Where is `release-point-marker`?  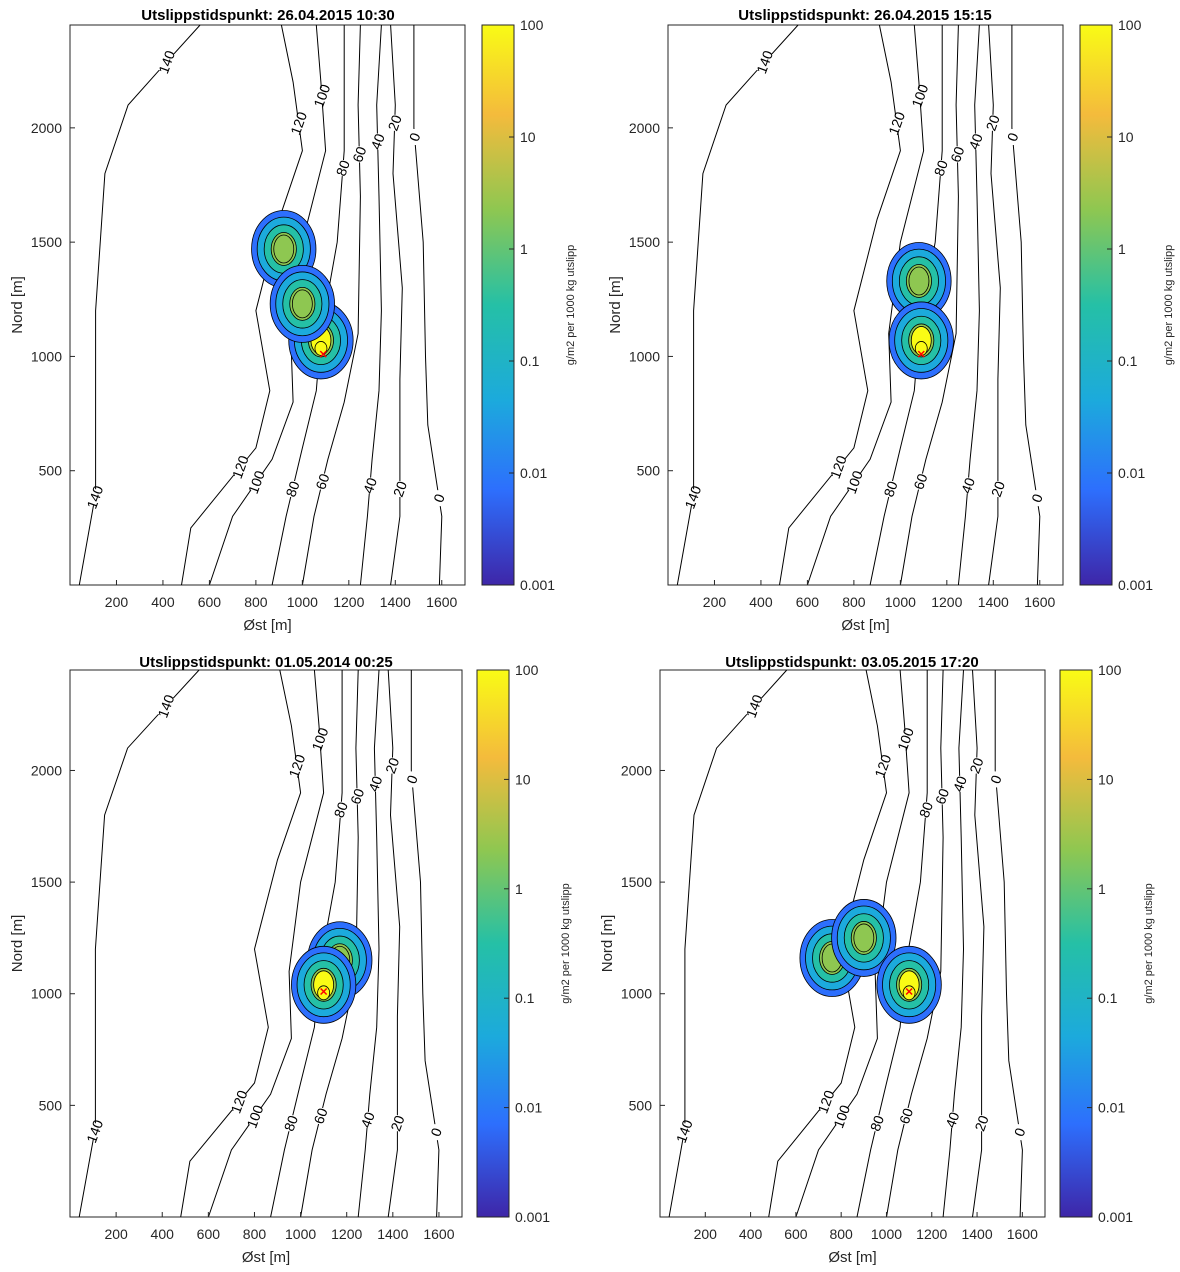 release-point-marker is located at coordinates (909, 991).